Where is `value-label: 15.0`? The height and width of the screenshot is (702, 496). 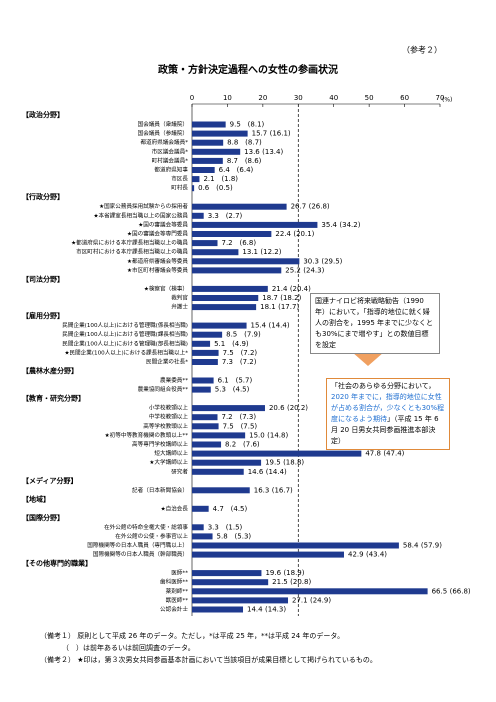
value-label: 15.0 is located at coordinates (257, 435).